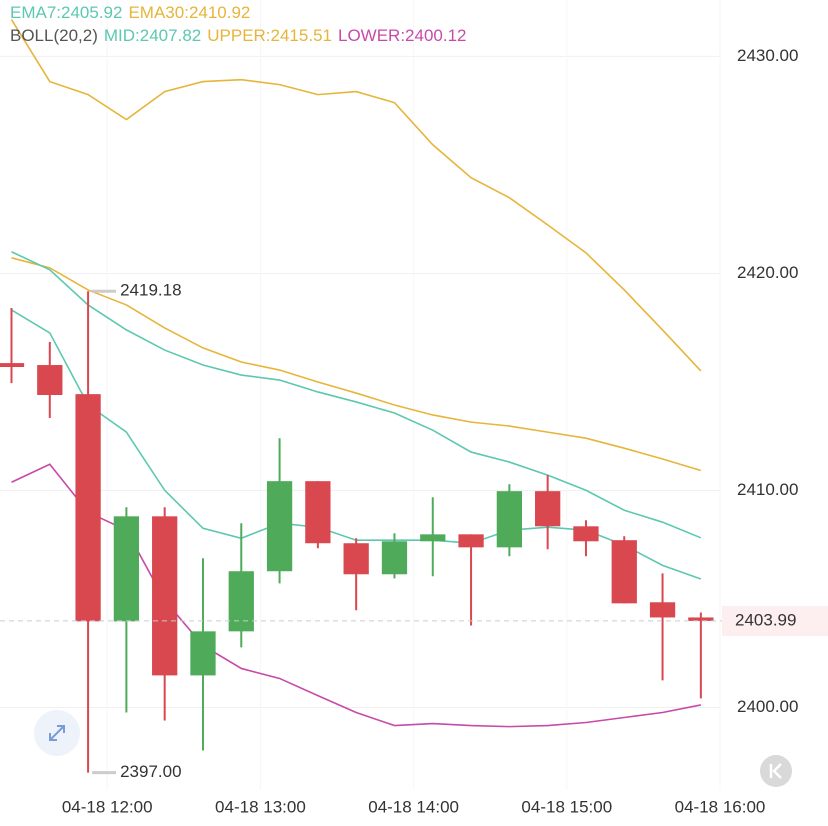 Image resolution: width=828 pixels, height=826 pixels. I want to click on legend-entry: UPPER:2415.51, so click(269, 35).